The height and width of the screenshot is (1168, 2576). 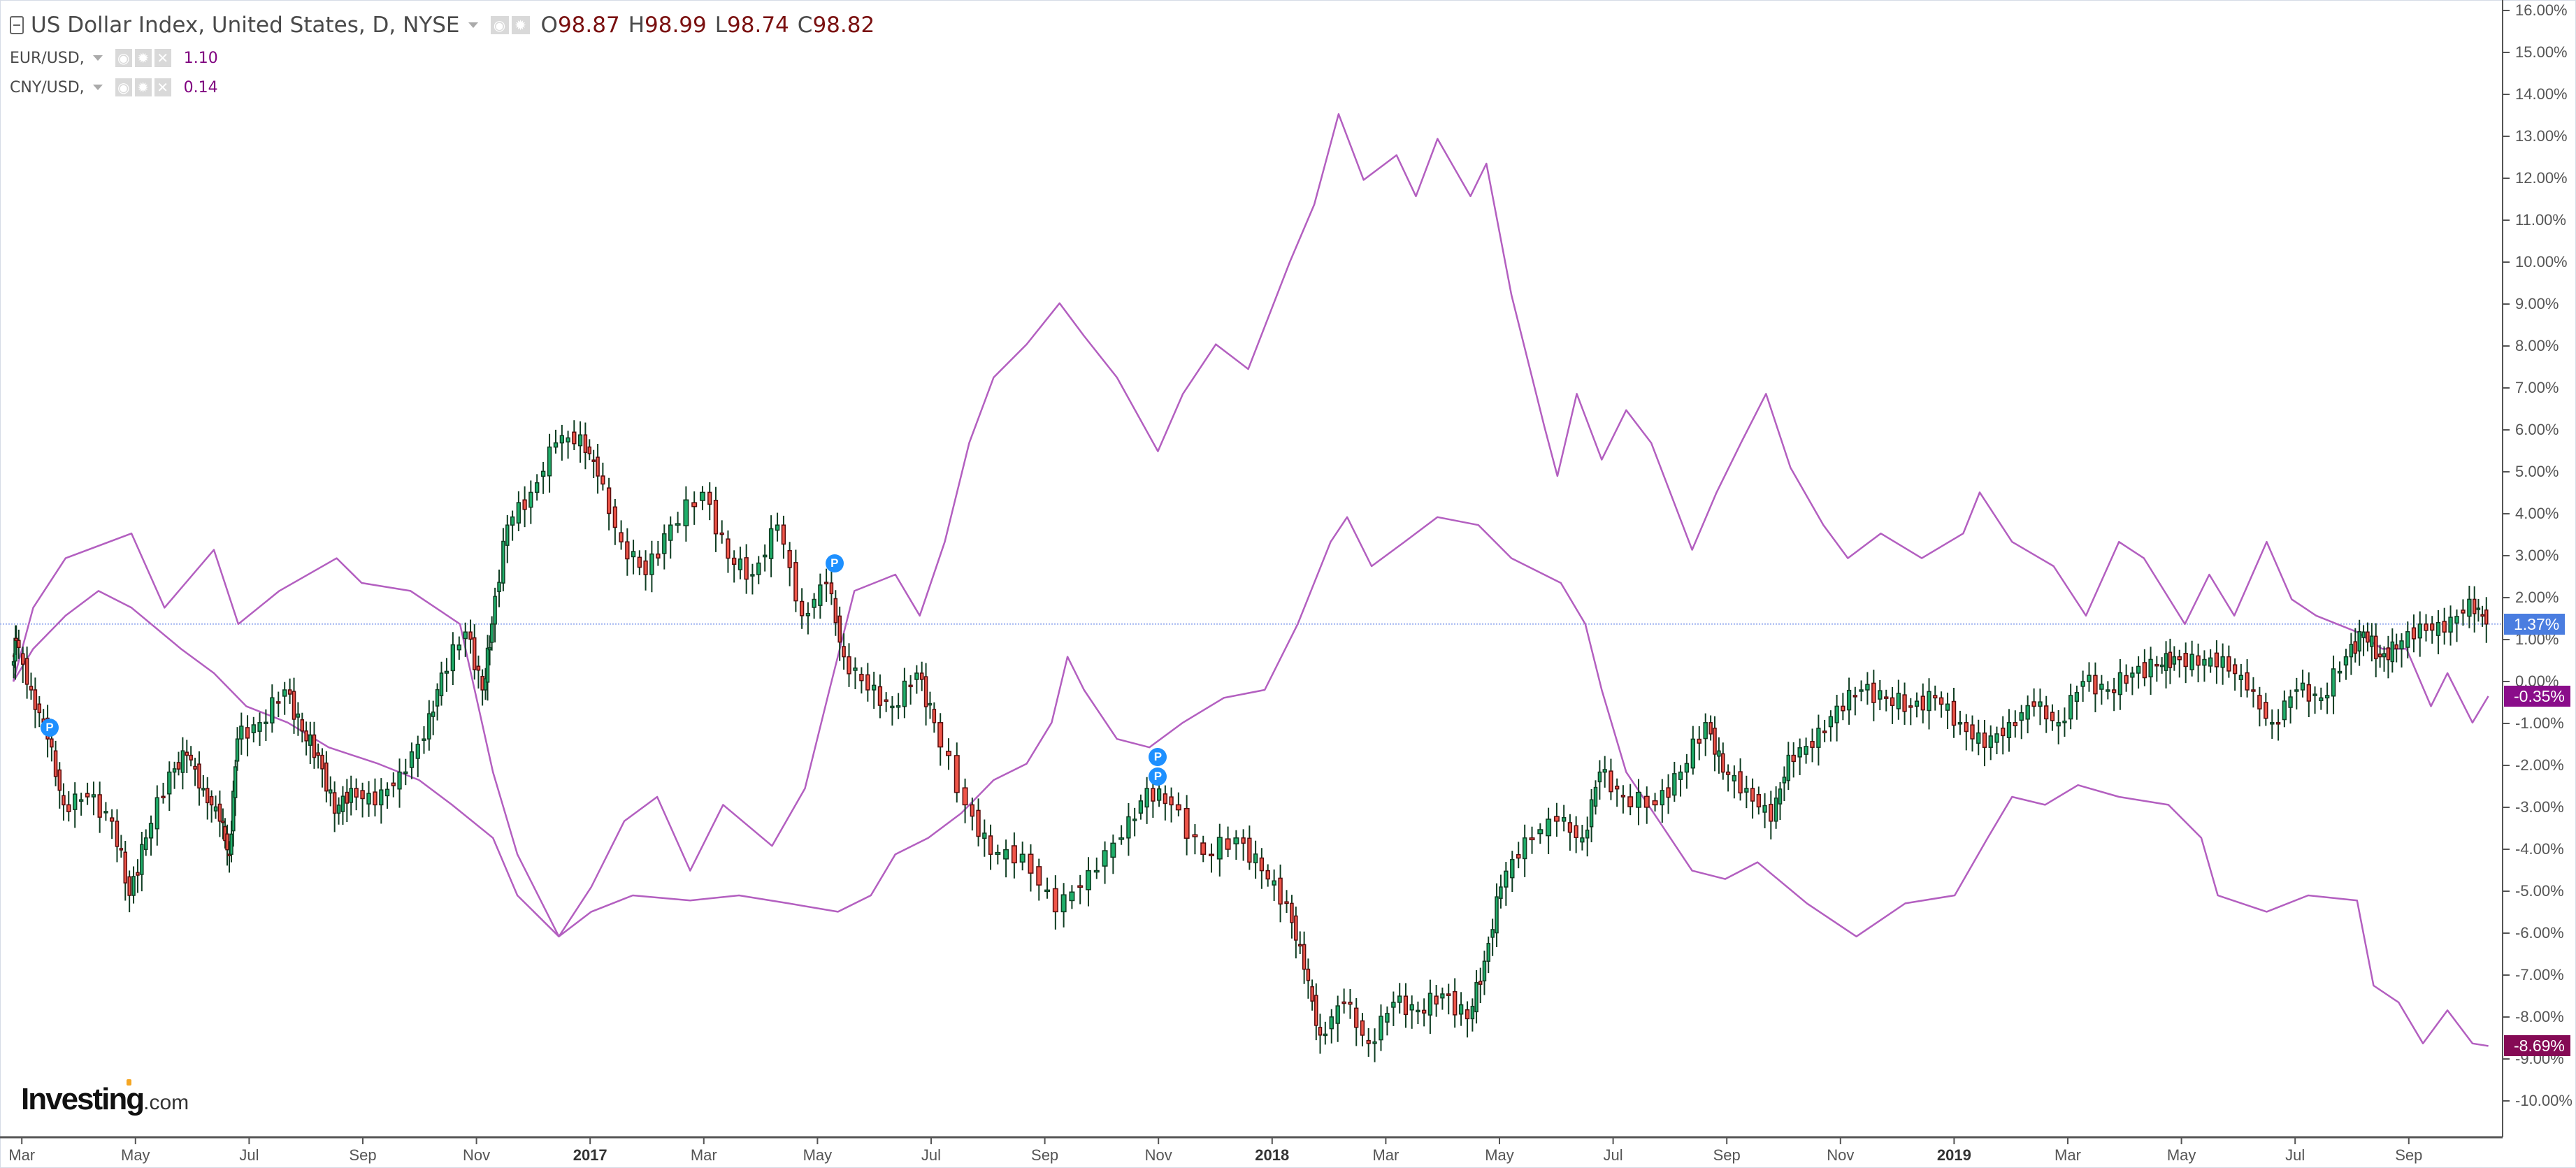 I want to click on x-tick-label: Mar, so click(x=22, y=1155).